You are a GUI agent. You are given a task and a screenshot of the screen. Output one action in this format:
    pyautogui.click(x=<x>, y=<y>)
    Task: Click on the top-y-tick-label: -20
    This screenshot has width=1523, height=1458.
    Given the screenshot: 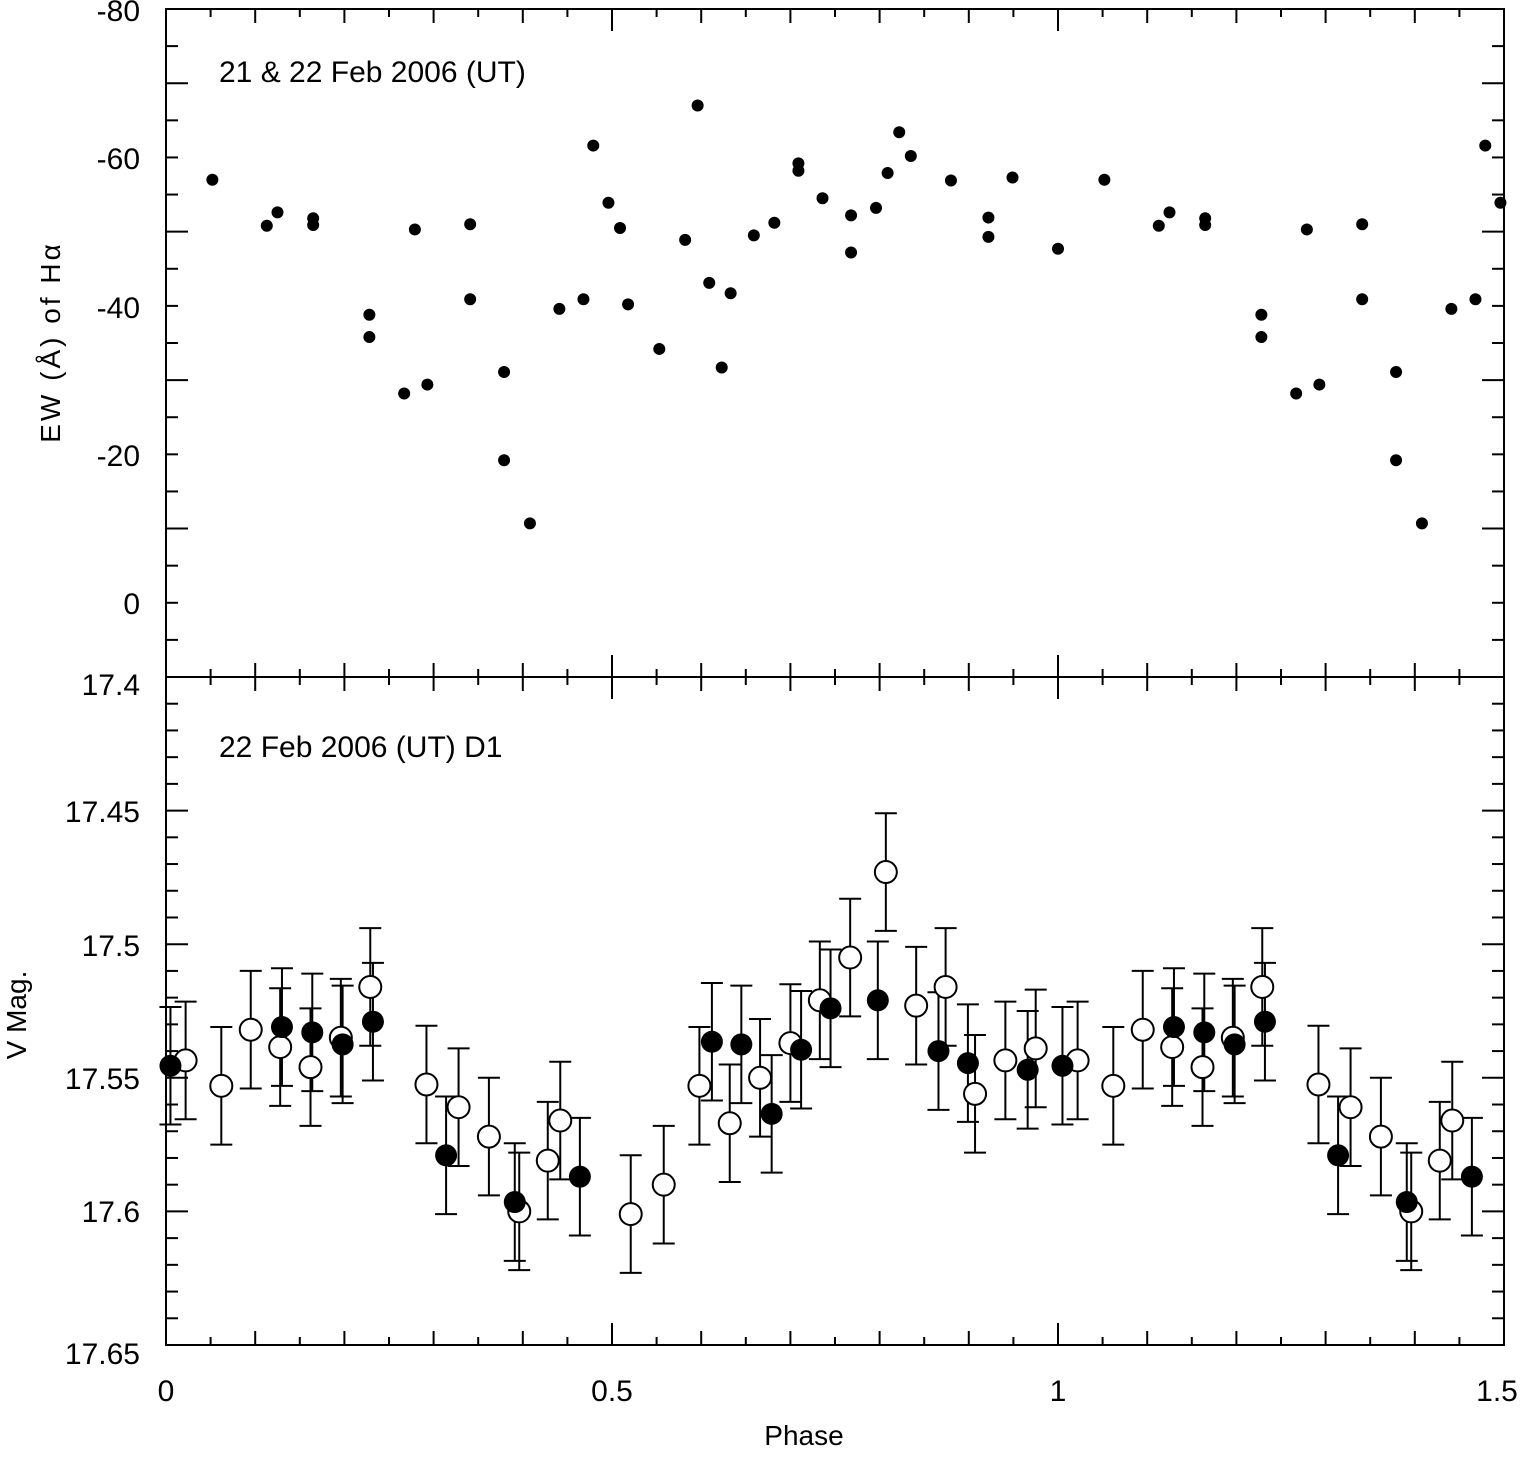 What is the action you would take?
    pyautogui.click(x=118, y=456)
    